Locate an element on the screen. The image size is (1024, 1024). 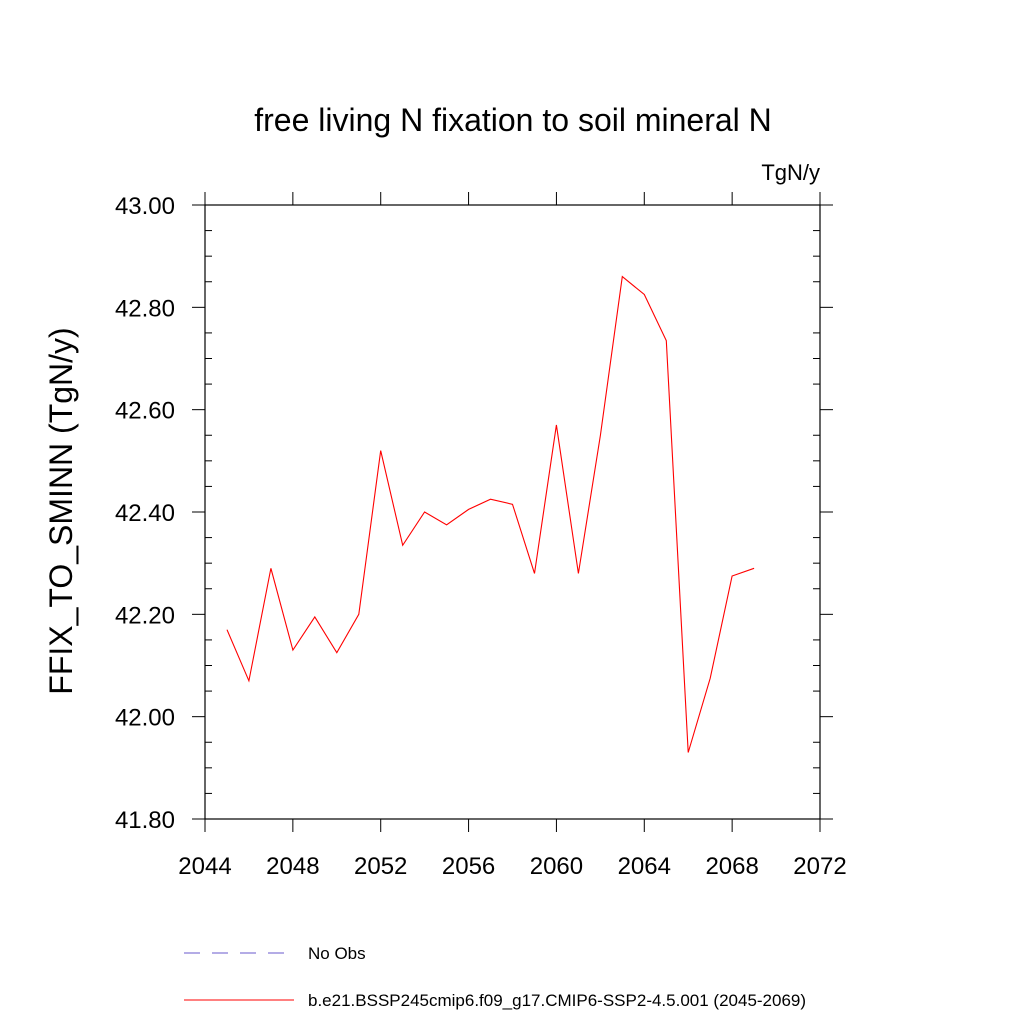
chart-title: free living N fixation to soil mineral N is located at coordinates (513, 120).